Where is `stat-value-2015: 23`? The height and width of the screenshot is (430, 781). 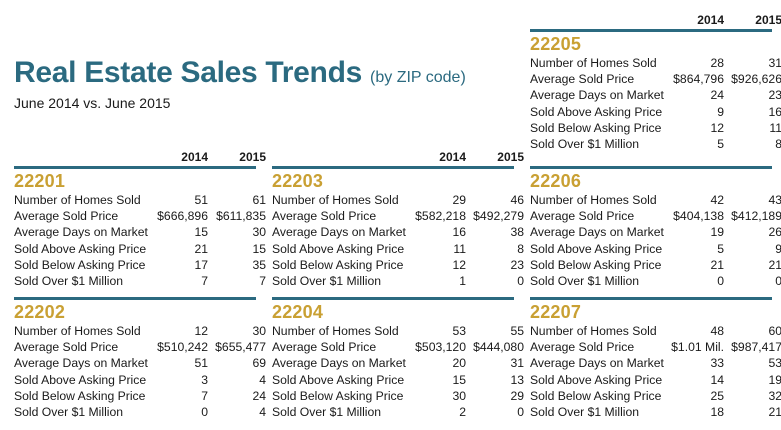
stat-value-2015: 23 is located at coordinates (774, 95).